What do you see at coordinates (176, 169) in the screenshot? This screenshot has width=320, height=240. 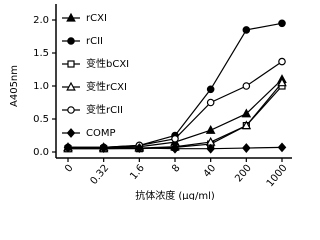 I see `x-tick-label: 8` at bounding box center [176, 169].